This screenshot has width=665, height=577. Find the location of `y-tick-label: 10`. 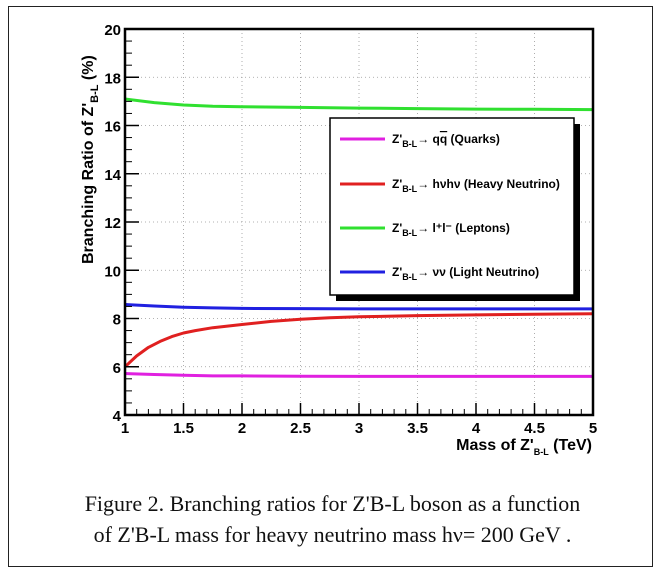

y-tick-label: 10 is located at coordinates (112, 271).